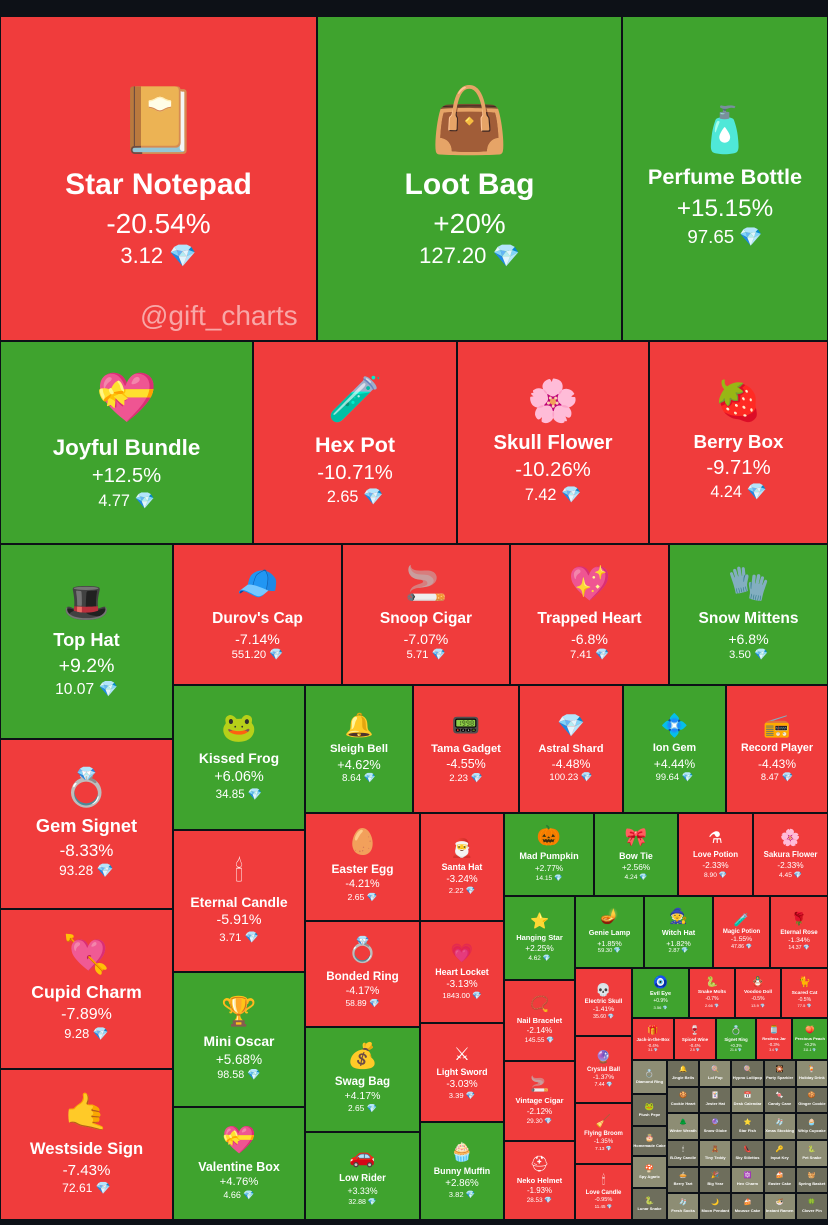  I want to click on price-number: 11.45, so click(600, 1206).